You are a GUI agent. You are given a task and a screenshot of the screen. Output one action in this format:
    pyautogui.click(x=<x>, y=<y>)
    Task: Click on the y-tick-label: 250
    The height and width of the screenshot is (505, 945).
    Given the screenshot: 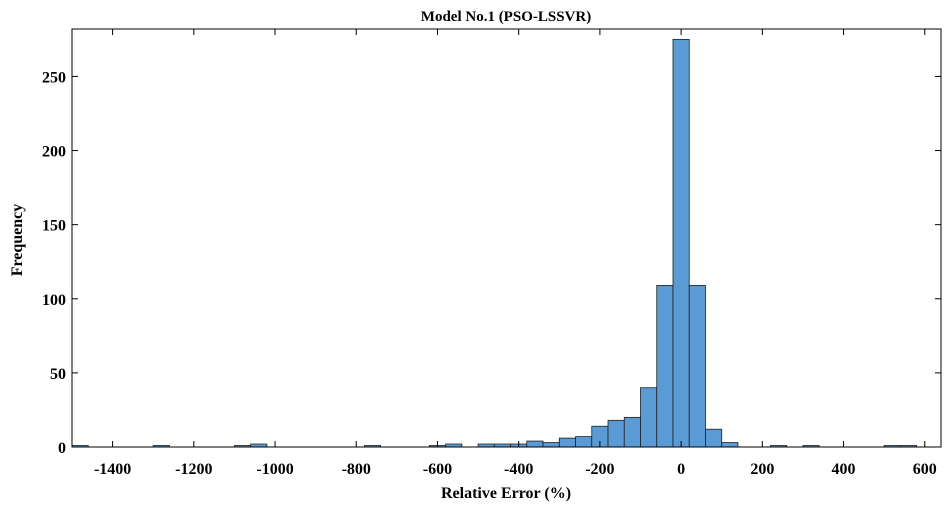 What is the action you would take?
    pyautogui.click(x=54, y=77)
    